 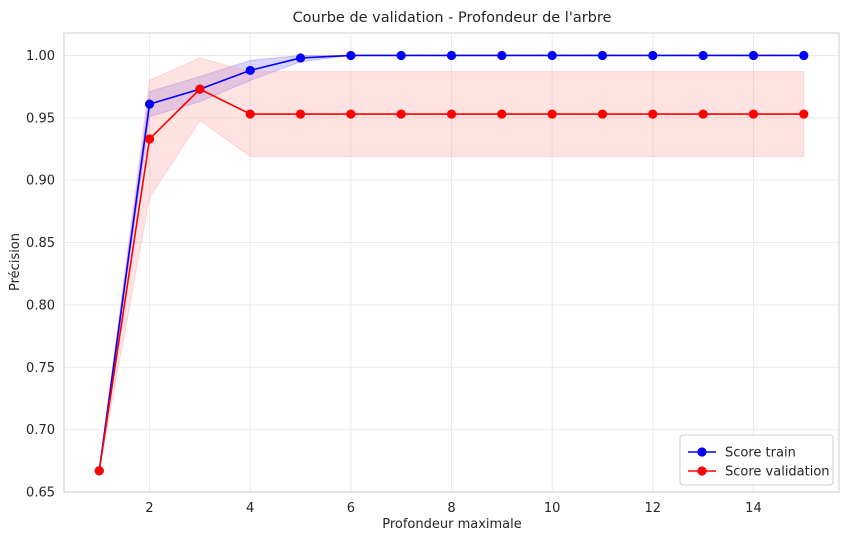 I want to click on x-tick-label: 10, so click(x=552, y=508).